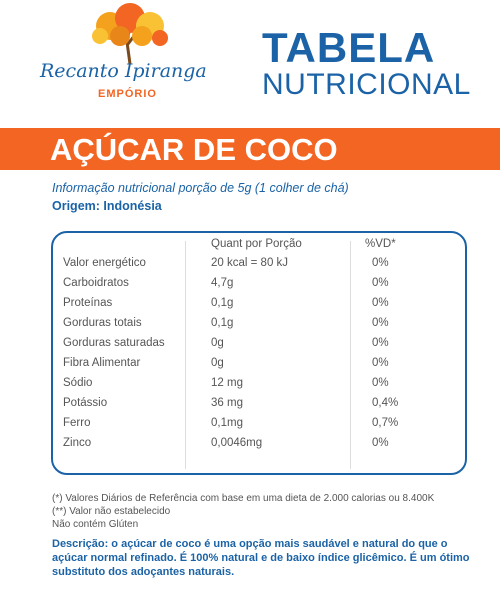 This screenshot has height=590, width=500. What do you see at coordinates (256, 244) in the screenshot?
I see `header-quantity: Quant por Porção` at bounding box center [256, 244].